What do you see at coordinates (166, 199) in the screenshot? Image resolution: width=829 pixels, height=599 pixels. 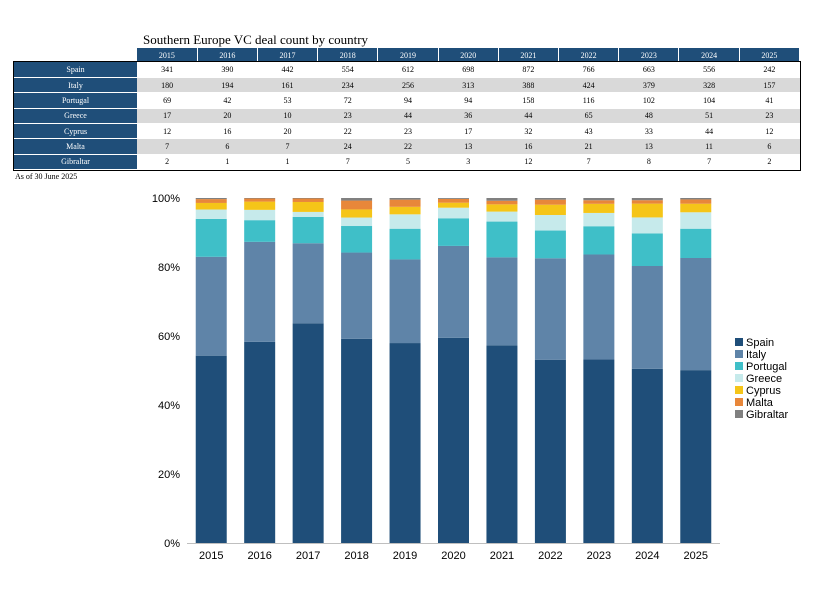 I see `y-tick-label: 100%` at bounding box center [166, 199].